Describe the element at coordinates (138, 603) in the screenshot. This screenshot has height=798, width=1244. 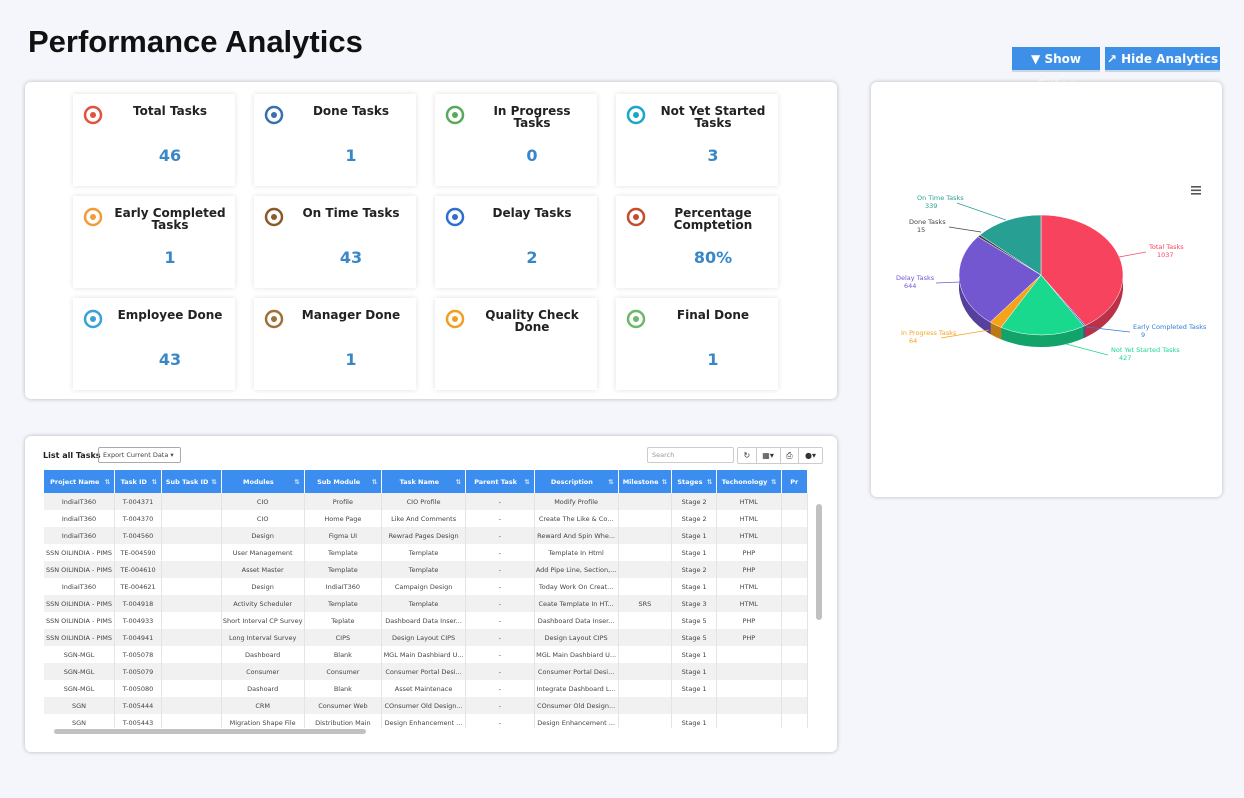
I see `table-cell: T-004918` at that location.